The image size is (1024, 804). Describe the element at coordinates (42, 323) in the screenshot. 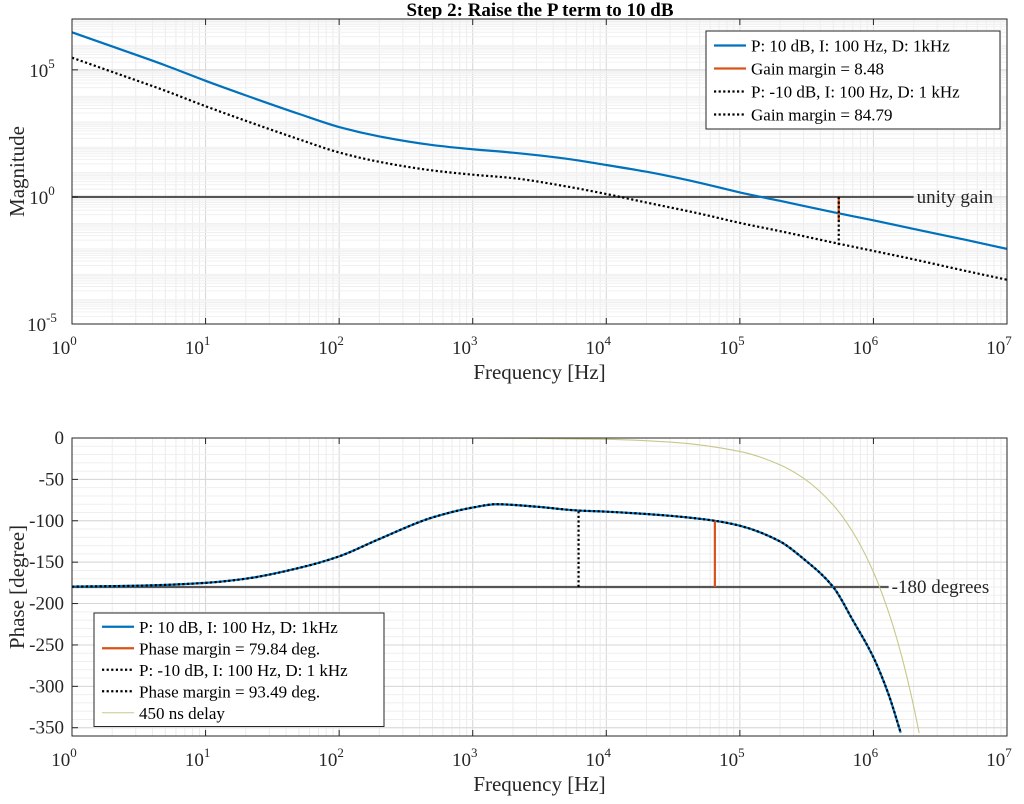

I see `y-tick-label: 10⁻⁵` at that location.